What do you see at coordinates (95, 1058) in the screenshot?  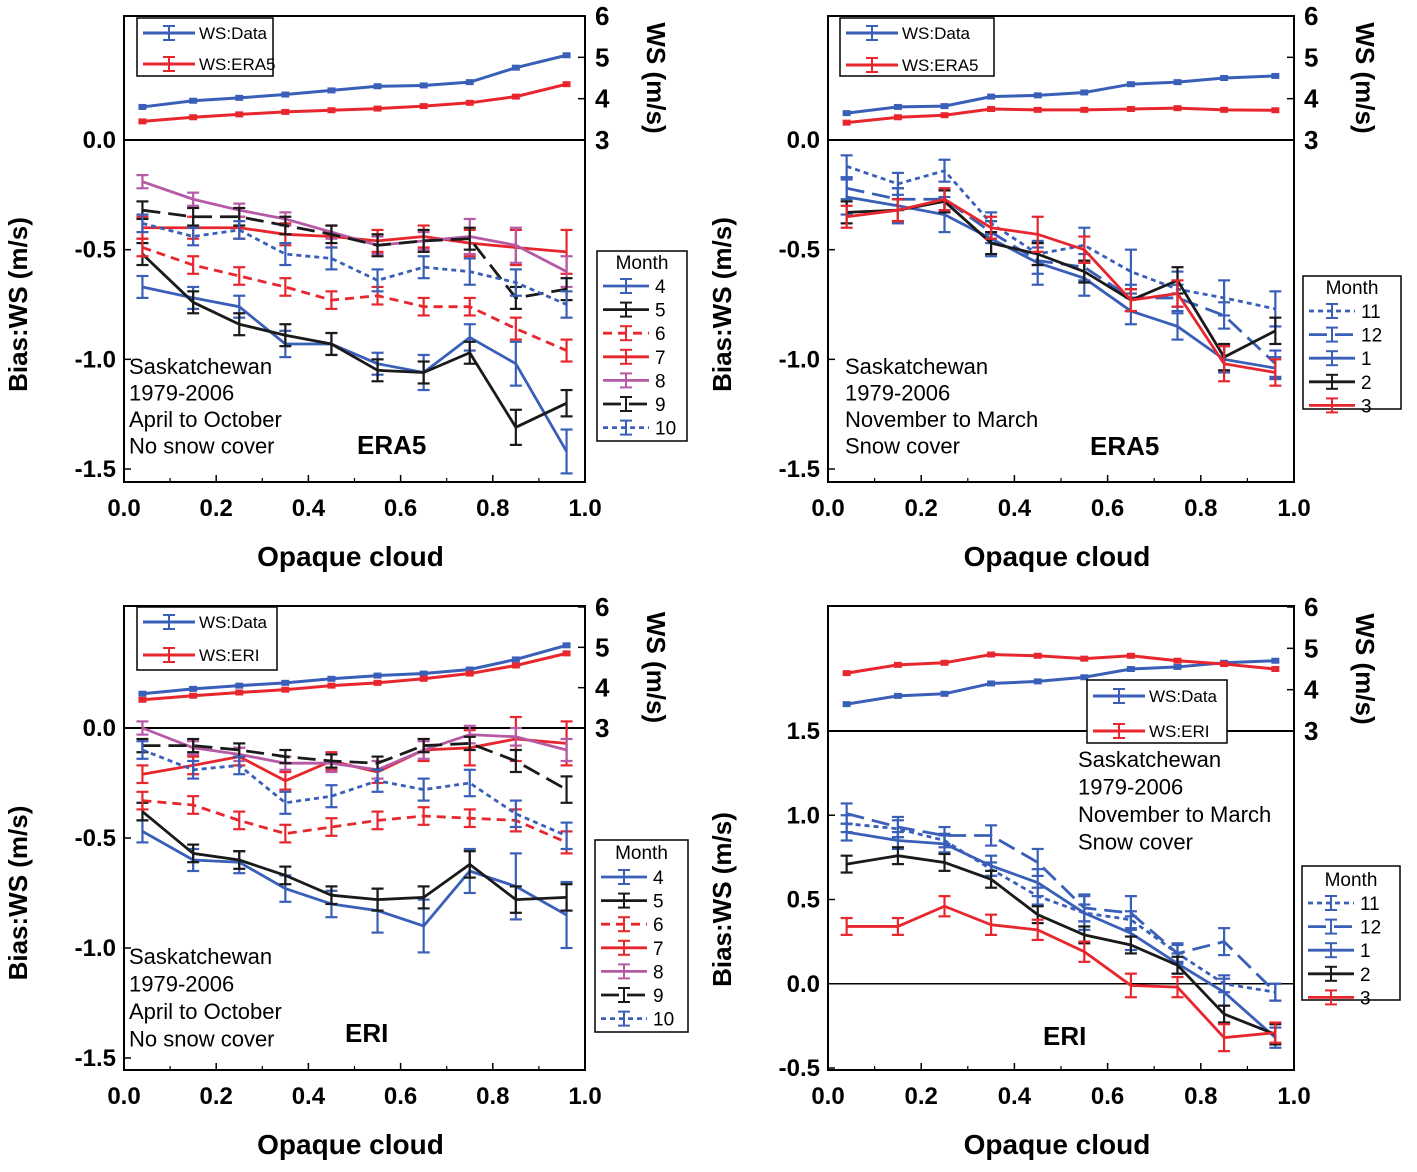 I see `y-tick-label: -1.5` at bounding box center [95, 1058].